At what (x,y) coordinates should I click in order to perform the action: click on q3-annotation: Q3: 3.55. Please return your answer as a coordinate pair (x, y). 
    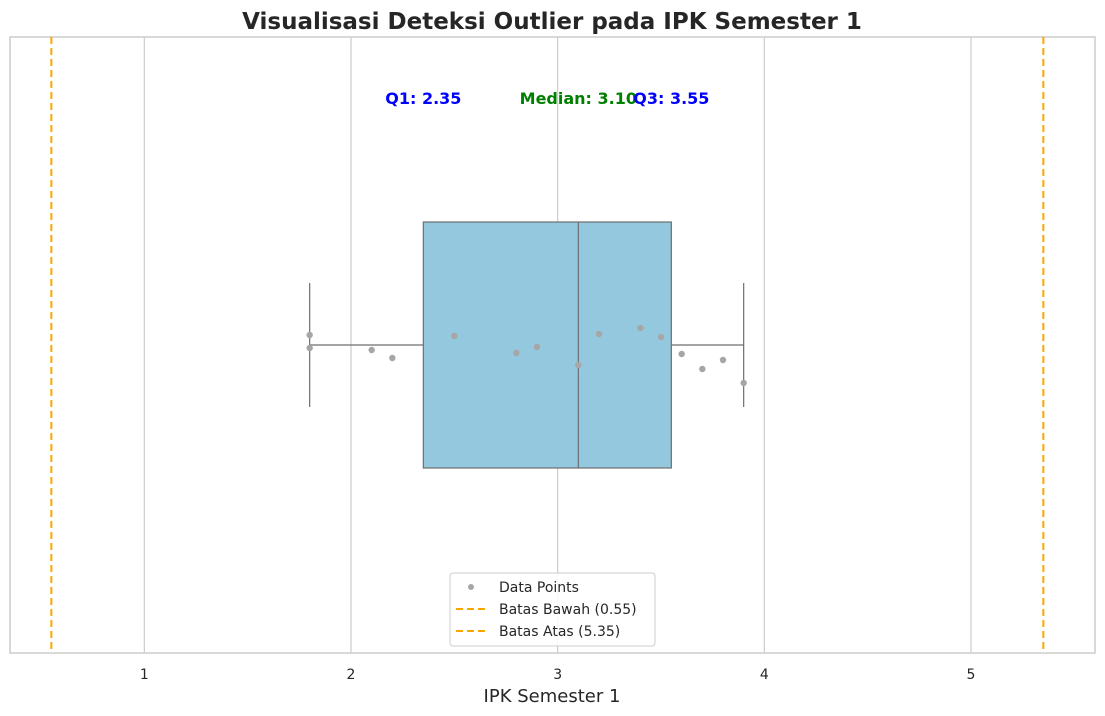
    Looking at the image, I should click on (671, 98).